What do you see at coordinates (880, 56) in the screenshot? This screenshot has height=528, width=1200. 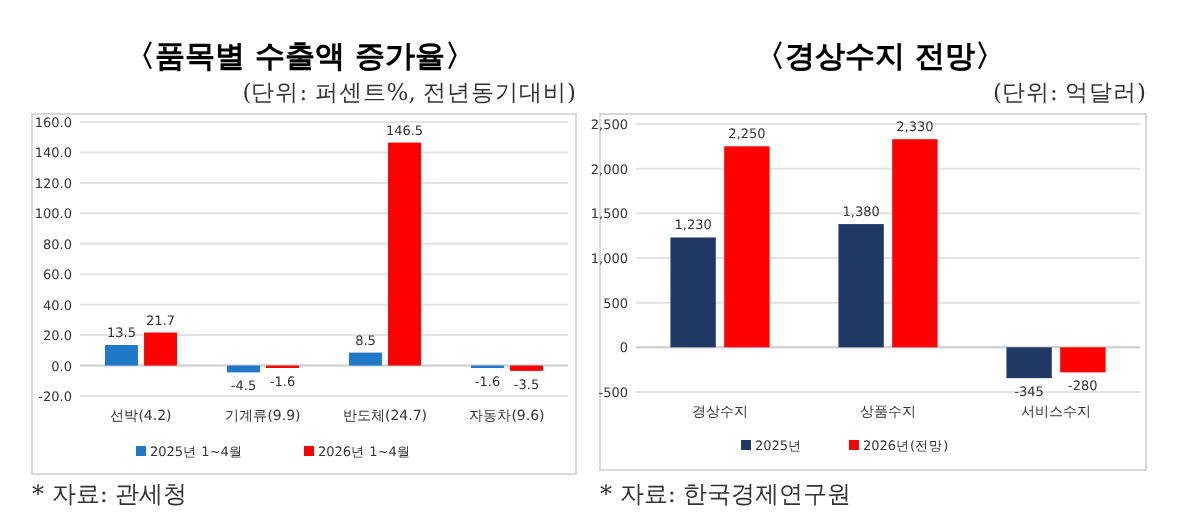 I see `chart-title: 〈경상수지 전망〉` at bounding box center [880, 56].